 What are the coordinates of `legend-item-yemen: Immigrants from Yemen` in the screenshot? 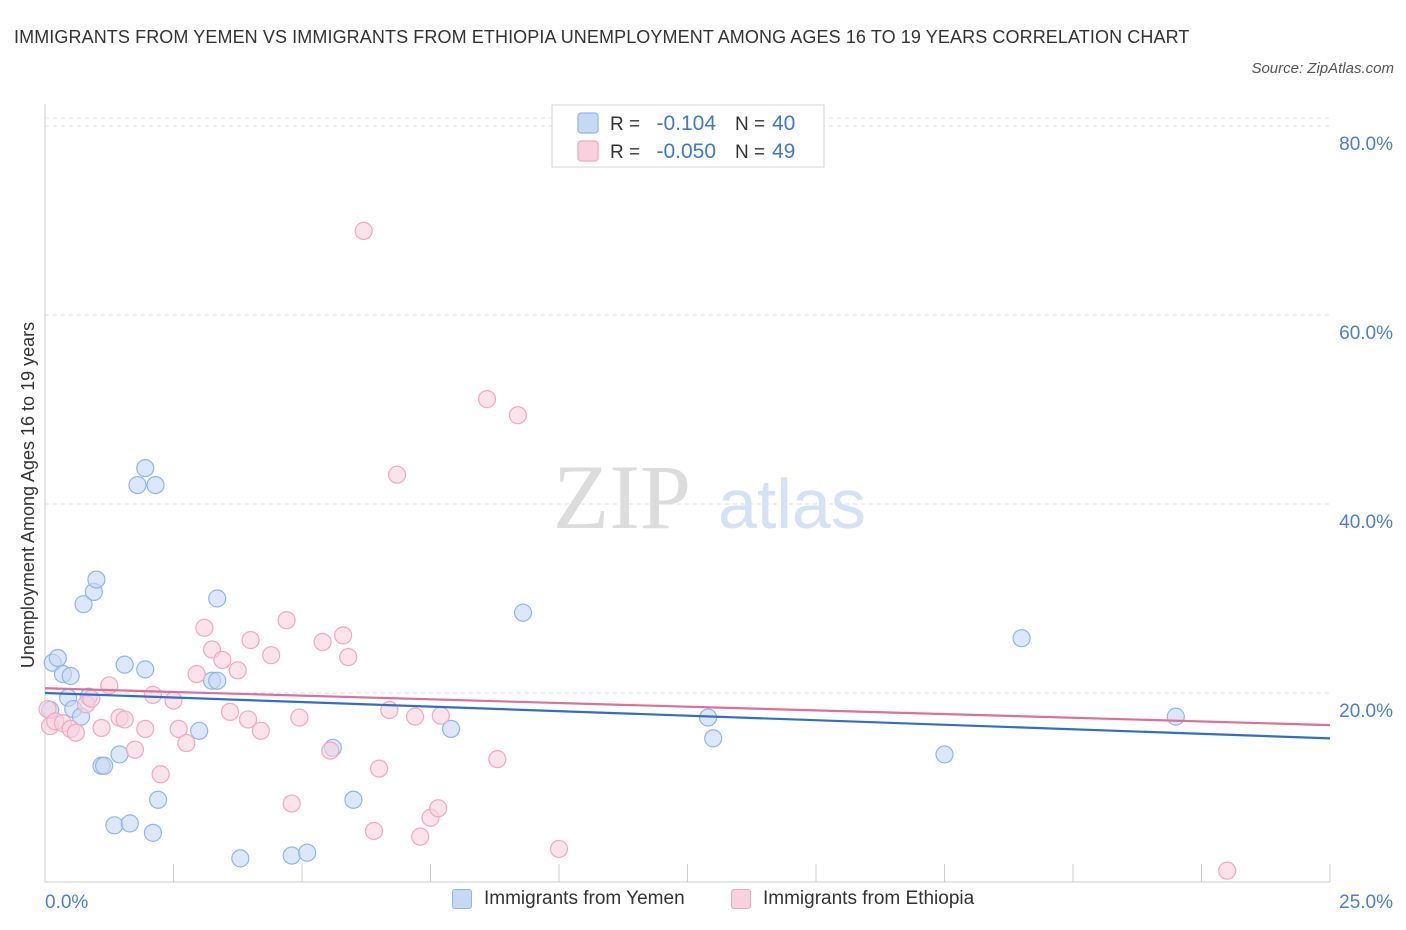 It's located at (568, 899).